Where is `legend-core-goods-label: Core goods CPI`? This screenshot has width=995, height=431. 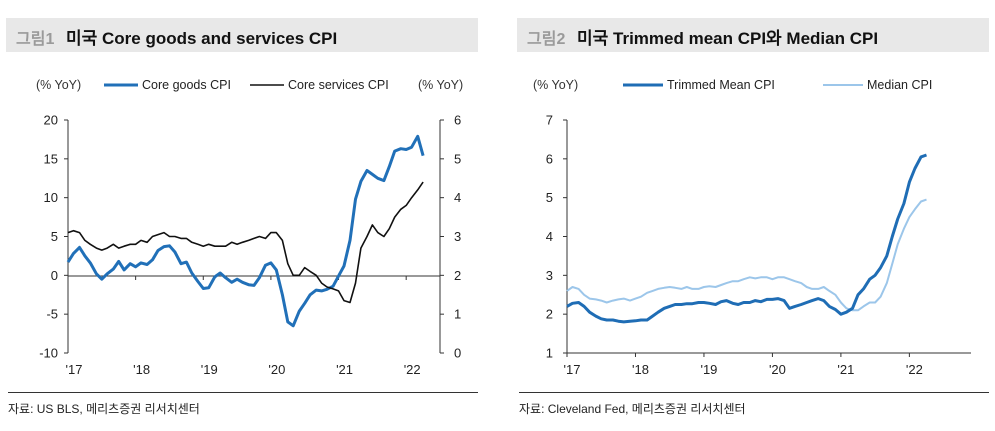 legend-core-goods-label: Core goods CPI is located at coordinates (186, 85).